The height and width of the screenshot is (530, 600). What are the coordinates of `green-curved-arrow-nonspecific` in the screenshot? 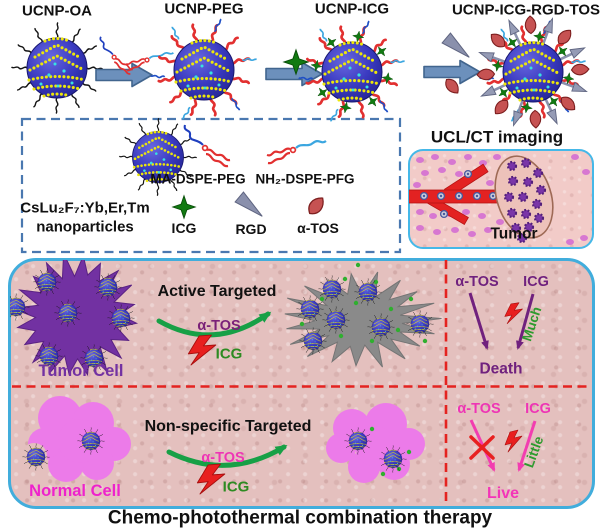 It's located at (227, 456).